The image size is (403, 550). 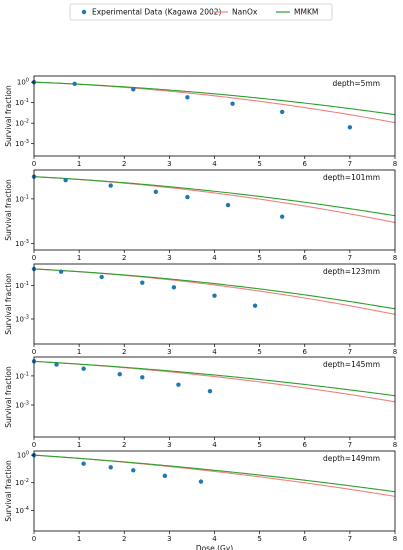 I want to click on legend: Experimental Data (Kagawa 2002) NanOx MMKM, so click(x=201, y=12).